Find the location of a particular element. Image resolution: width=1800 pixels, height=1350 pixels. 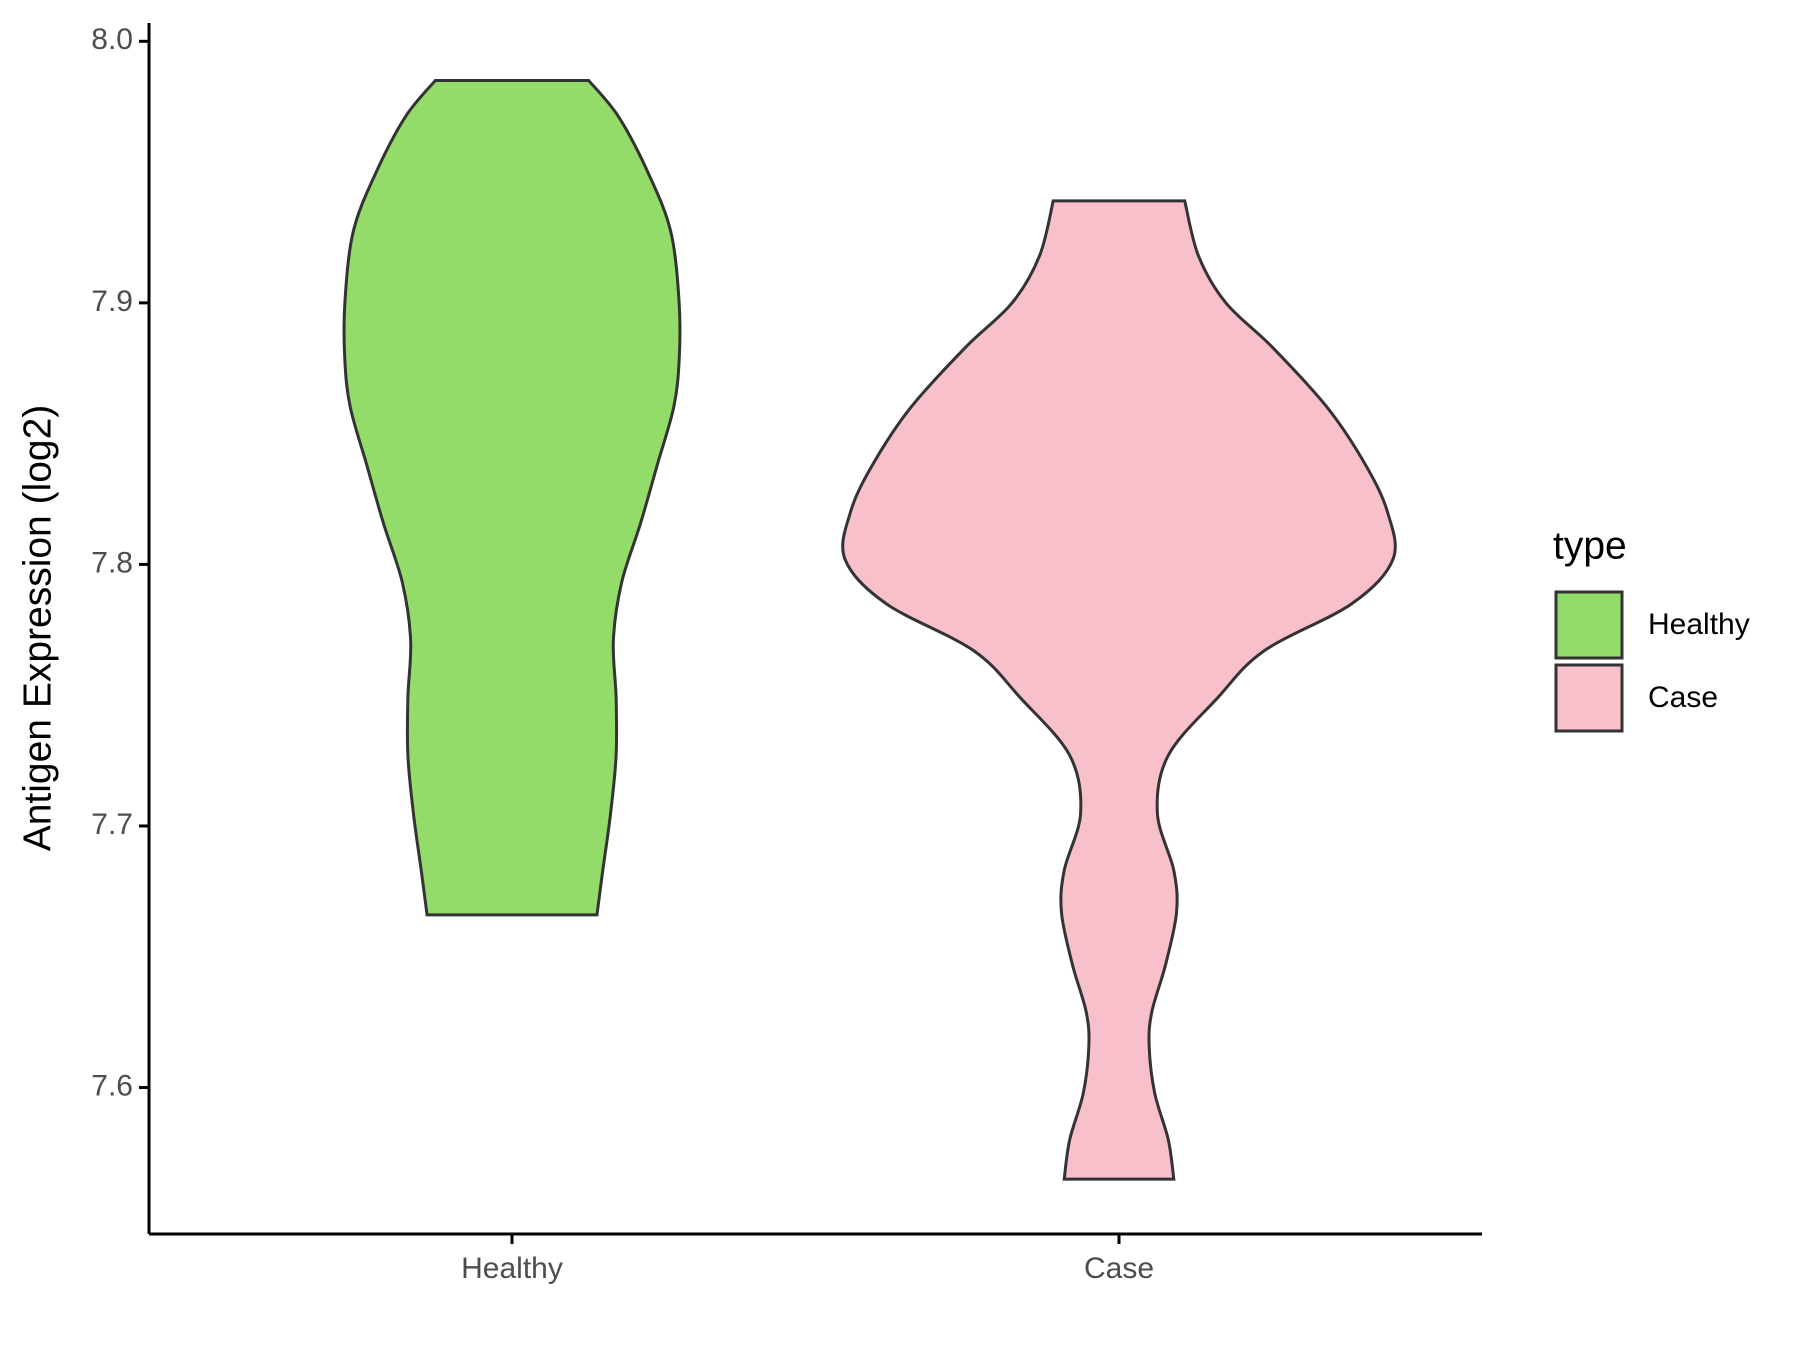

legend-label: Healthy is located at coordinates (1699, 624).